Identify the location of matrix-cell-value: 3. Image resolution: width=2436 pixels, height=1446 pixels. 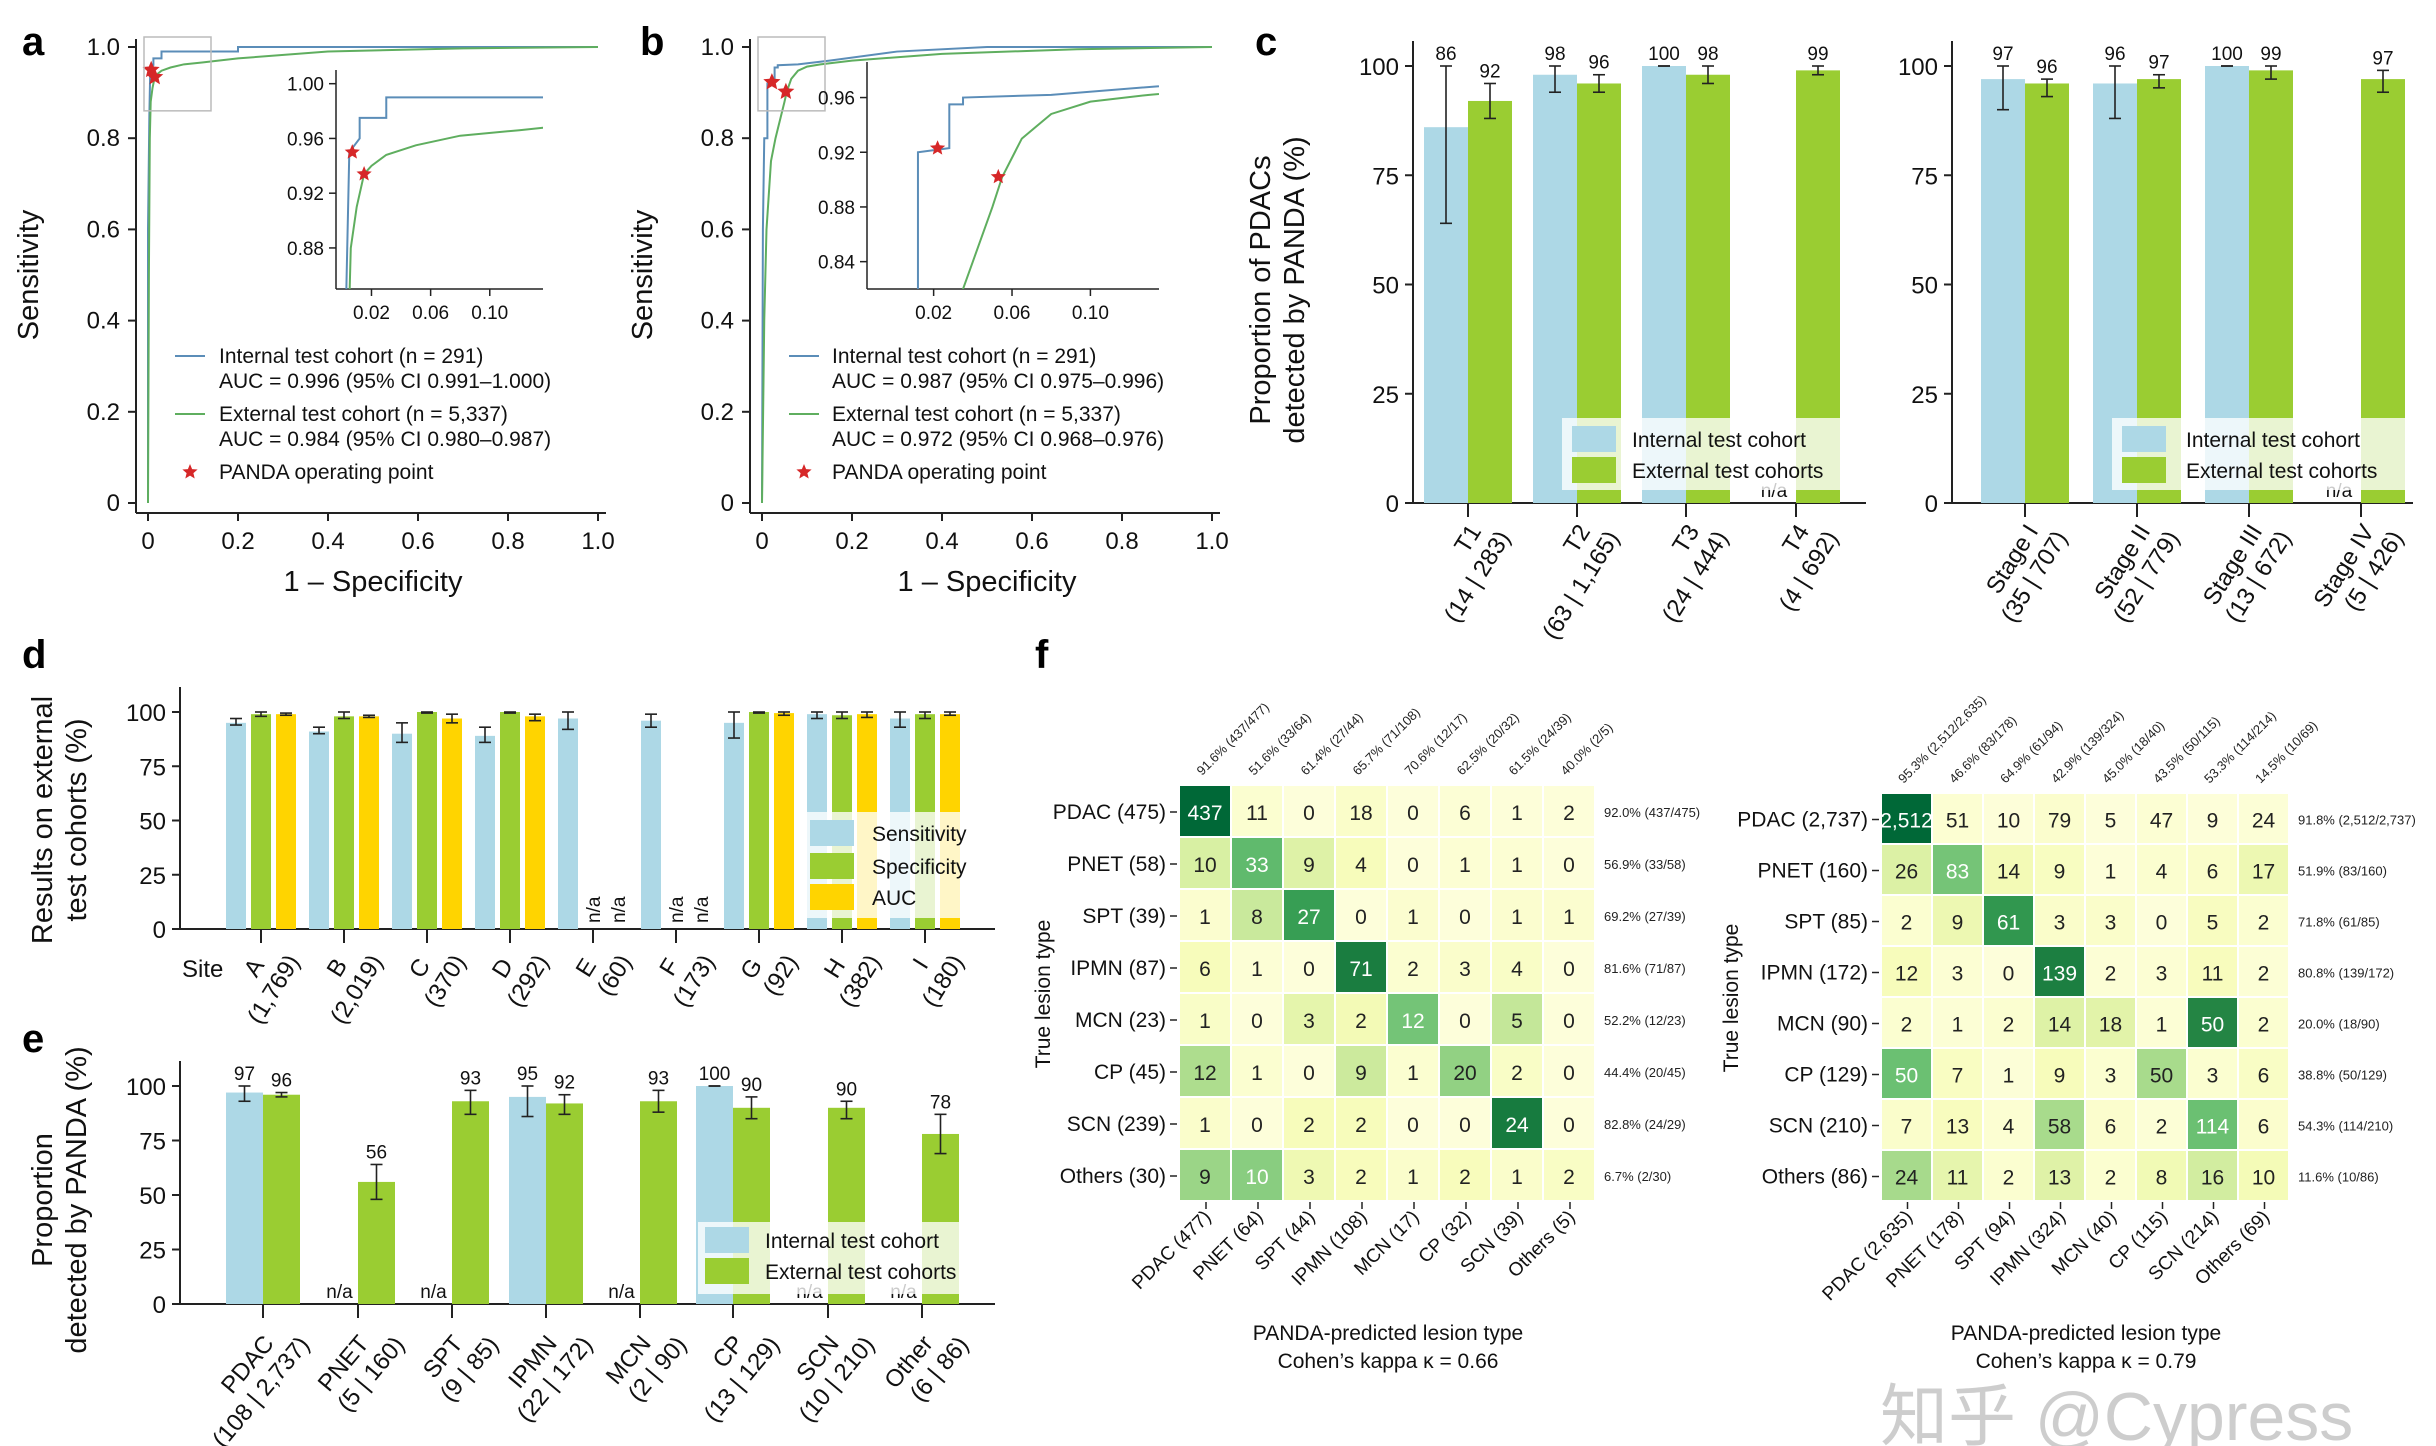
(1958, 974).